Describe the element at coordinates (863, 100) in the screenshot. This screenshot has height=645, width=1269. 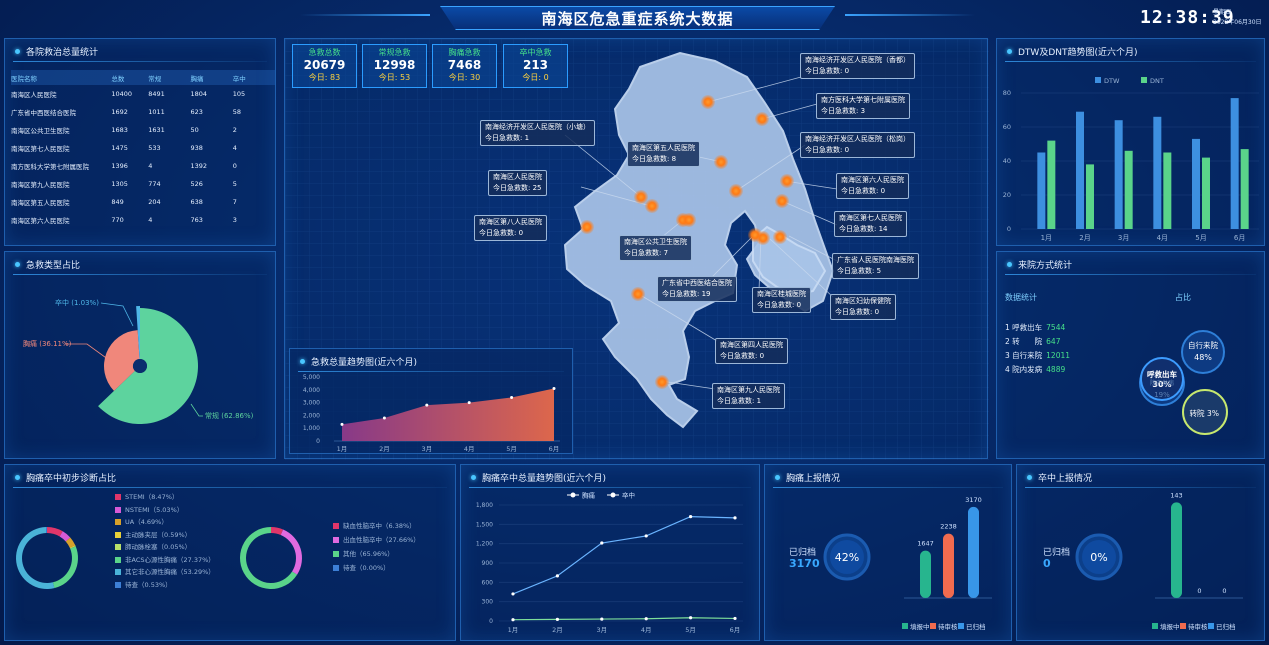
I see `map-label-name: 南方医科大学第七附属医院` at that location.